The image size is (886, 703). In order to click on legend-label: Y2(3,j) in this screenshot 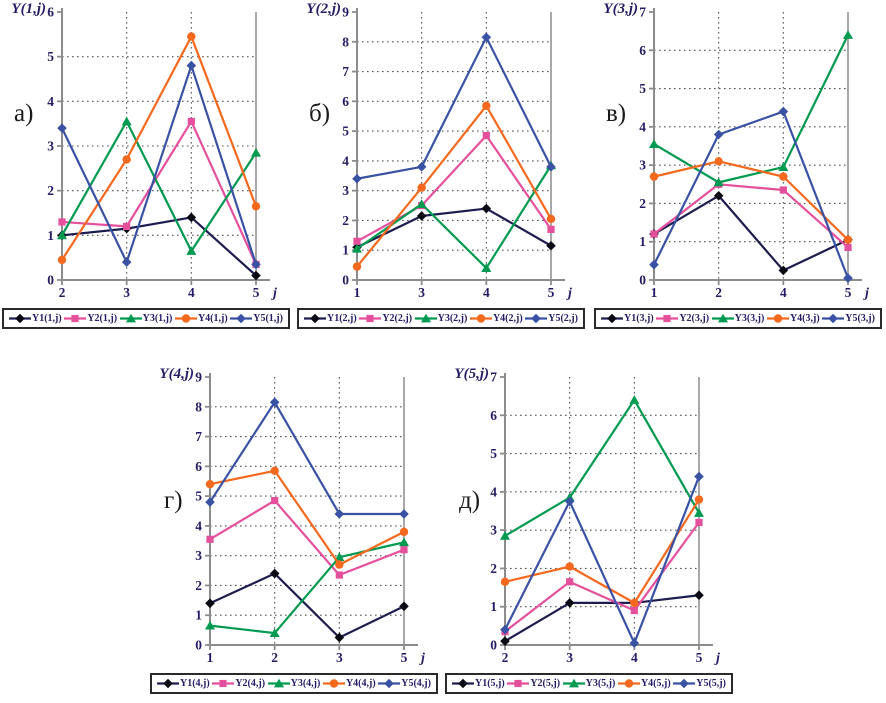, I will do `click(694, 318)`.